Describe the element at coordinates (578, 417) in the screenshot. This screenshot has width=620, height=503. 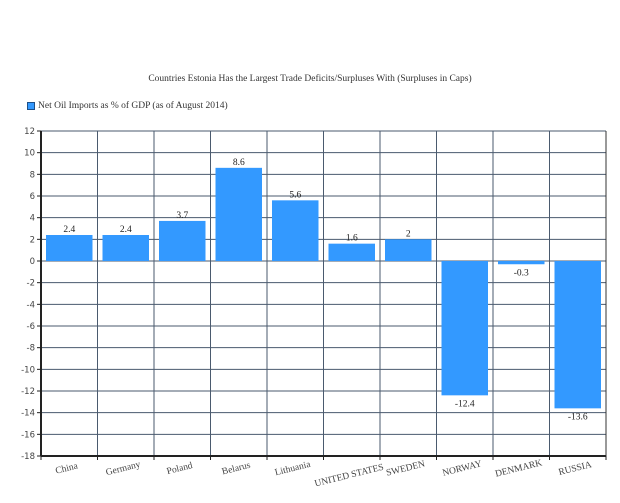
I see `bar-value-label: -13.6` at that location.